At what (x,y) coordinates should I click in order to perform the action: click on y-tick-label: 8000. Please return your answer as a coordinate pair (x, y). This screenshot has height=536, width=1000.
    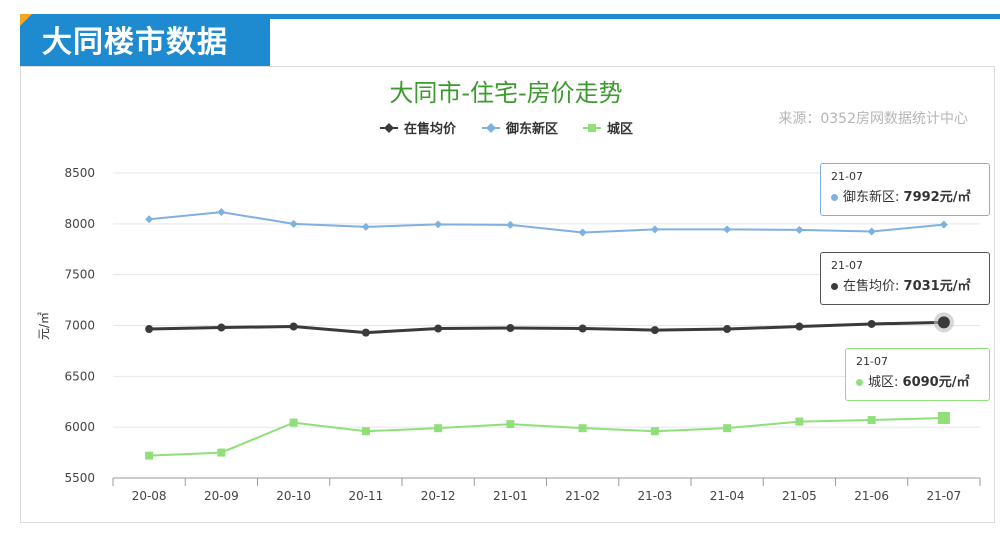
    Looking at the image, I should click on (79, 224).